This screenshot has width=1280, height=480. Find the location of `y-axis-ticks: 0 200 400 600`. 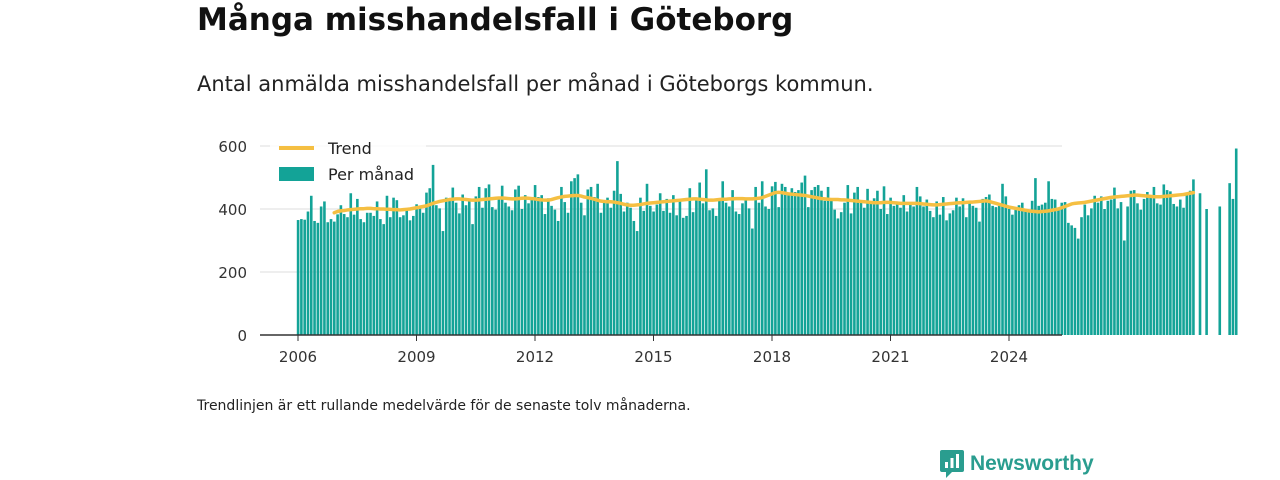

y-axis-ticks: 0 200 400 600 is located at coordinates (232, 241).